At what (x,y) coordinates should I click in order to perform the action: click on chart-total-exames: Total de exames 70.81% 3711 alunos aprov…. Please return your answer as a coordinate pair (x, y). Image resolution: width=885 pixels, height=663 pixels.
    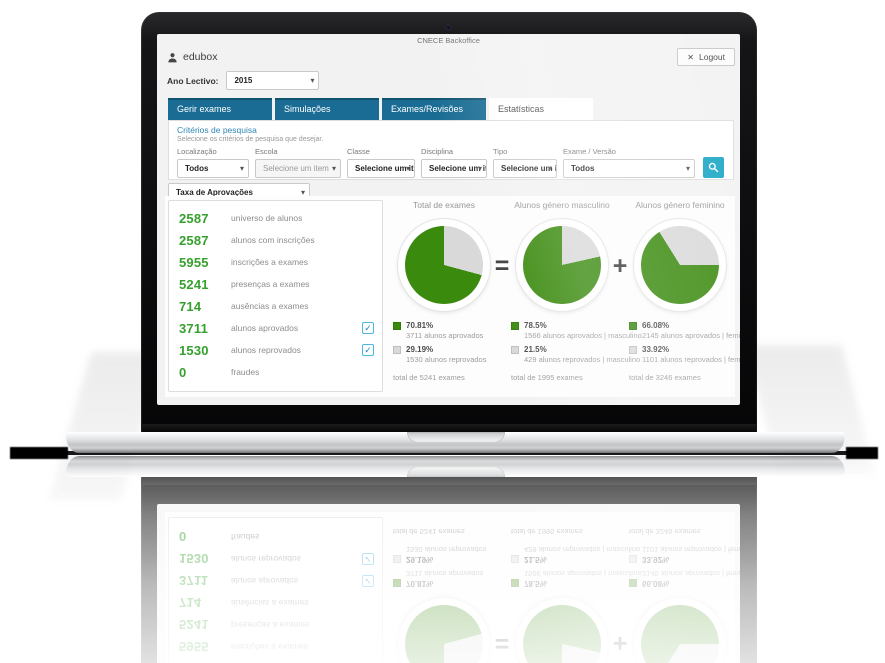
    Looking at the image, I should click on (444, 291).